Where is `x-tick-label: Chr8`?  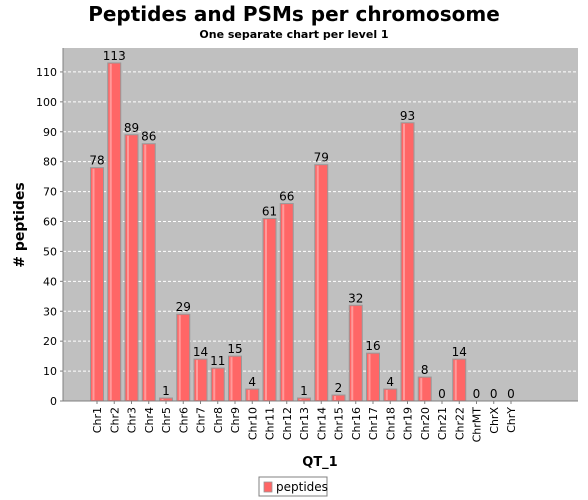 x-tick-label: Chr8 is located at coordinates (218, 420).